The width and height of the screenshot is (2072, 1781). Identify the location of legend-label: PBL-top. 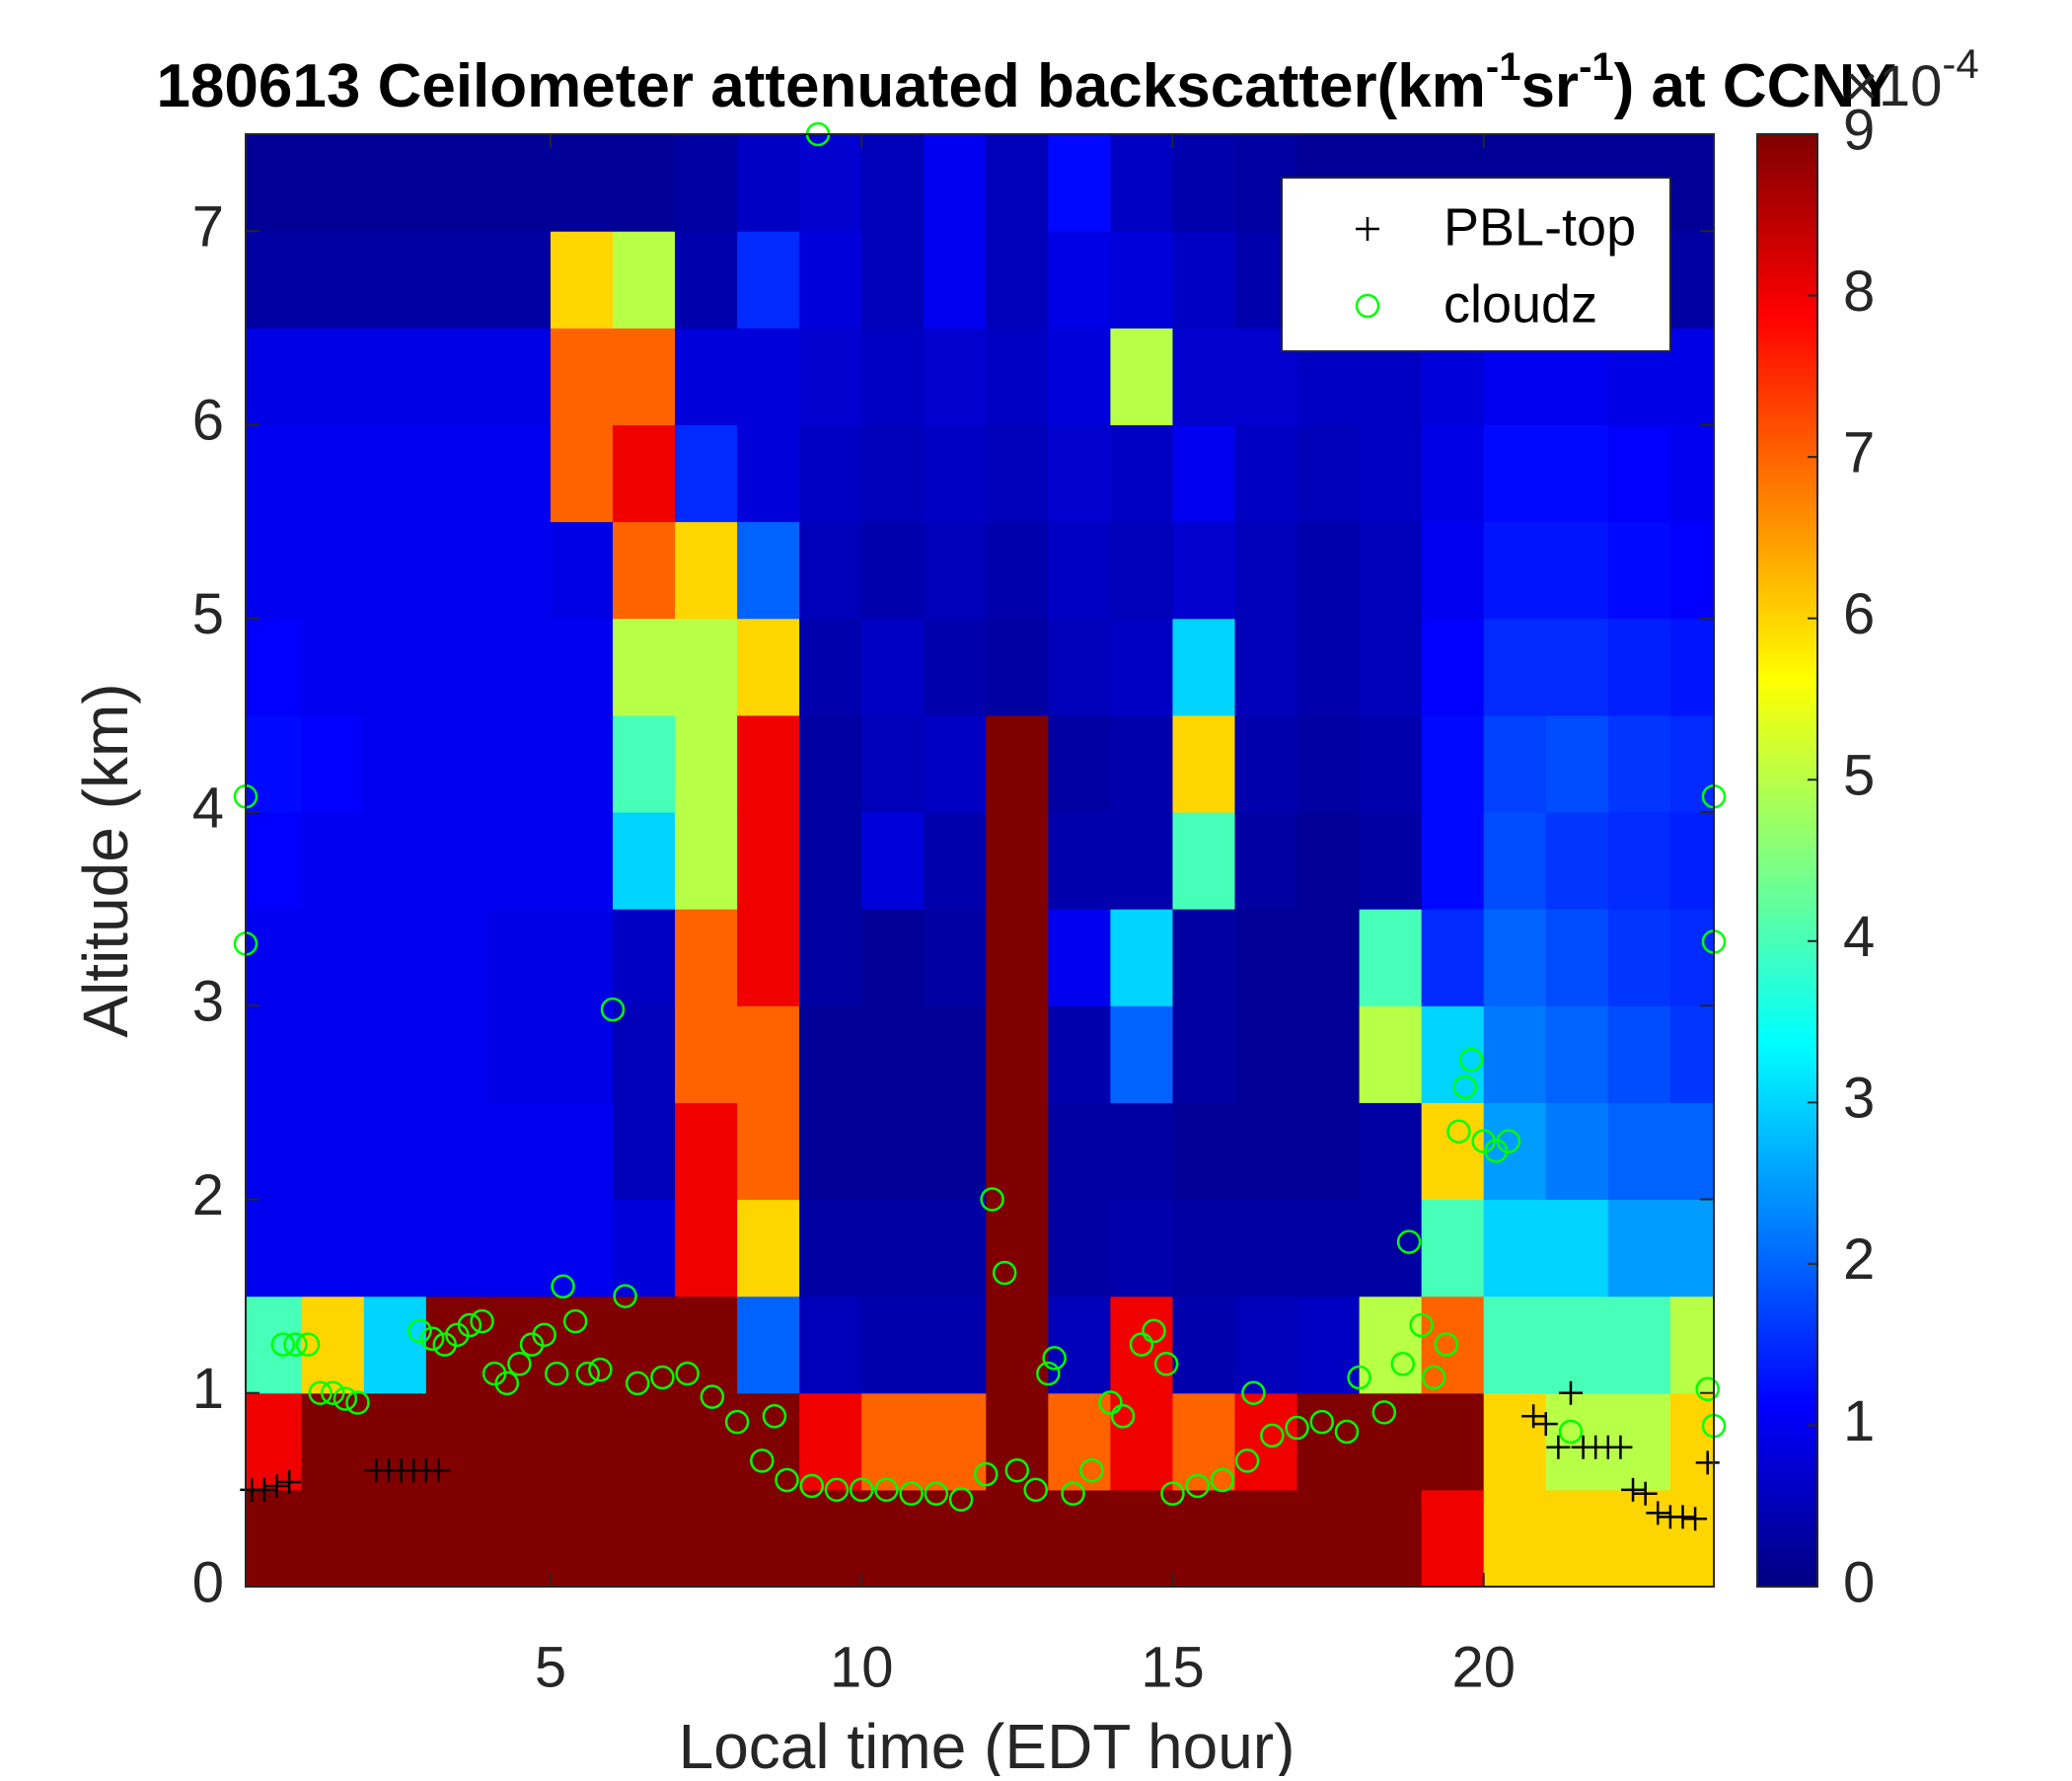
(1540, 227).